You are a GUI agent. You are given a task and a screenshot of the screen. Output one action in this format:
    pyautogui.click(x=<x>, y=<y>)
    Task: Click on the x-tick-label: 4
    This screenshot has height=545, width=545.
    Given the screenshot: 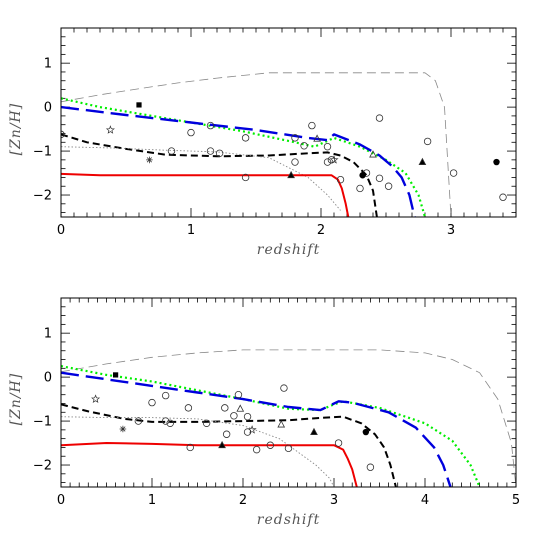 What is the action you would take?
    pyautogui.click(x=425, y=500)
    